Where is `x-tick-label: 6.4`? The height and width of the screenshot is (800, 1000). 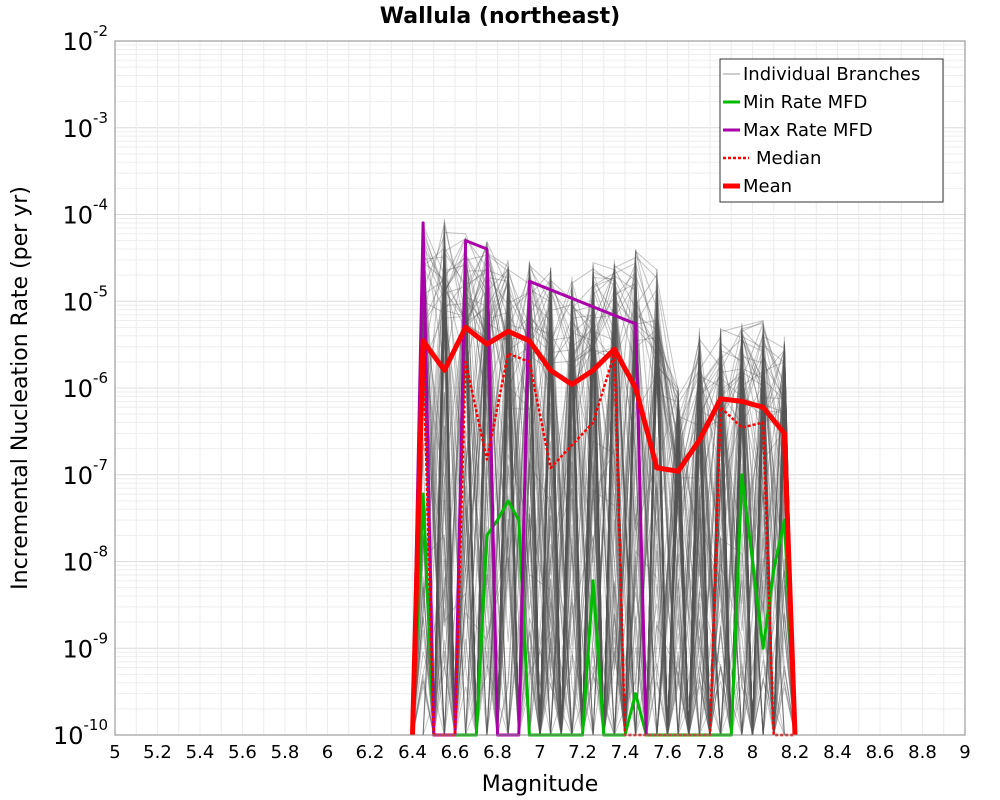 x-tick-label: 6.4 is located at coordinates (412, 752).